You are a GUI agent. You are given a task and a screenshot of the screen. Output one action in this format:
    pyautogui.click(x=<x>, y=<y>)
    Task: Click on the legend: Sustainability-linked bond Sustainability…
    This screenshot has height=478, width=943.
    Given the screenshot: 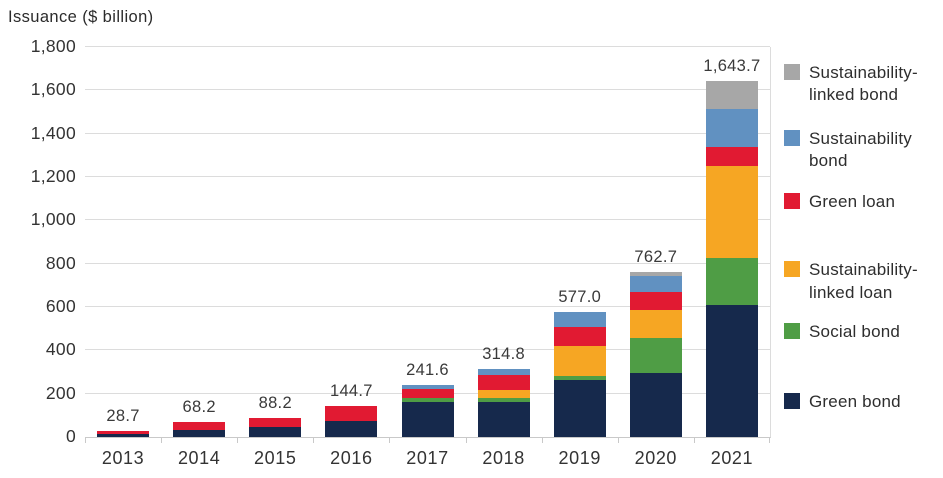 What is the action you would take?
    pyautogui.click(x=860, y=237)
    